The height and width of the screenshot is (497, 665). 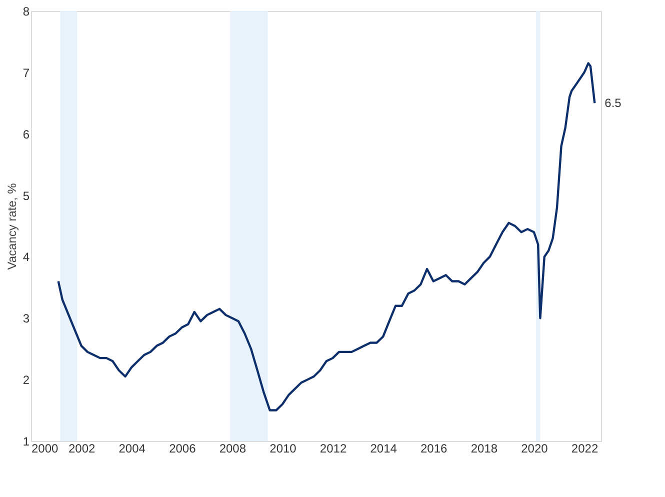 What do you see at coordinates (26, 73) in the screenshot?
I see `y-tick-label: 7` at bounding box center [26, 73].